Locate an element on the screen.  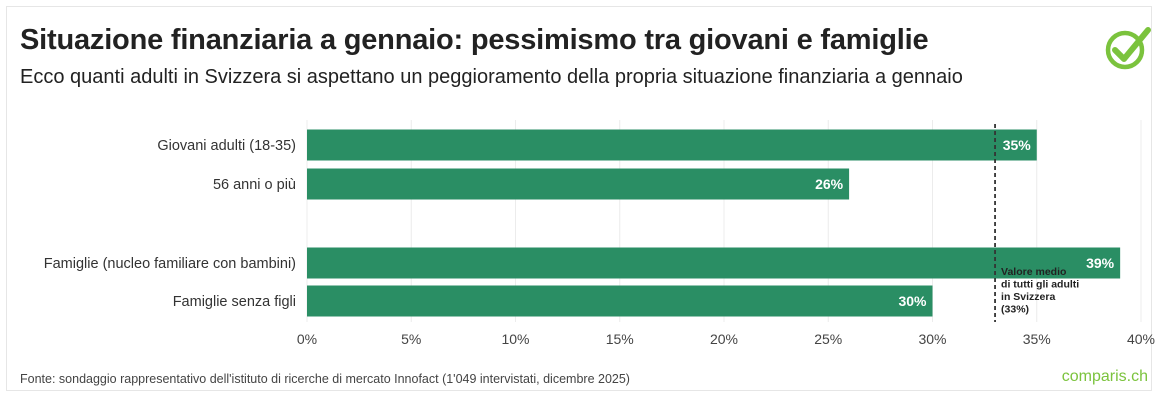
tick-label-4: 20% is located at coordinates (724, 339).